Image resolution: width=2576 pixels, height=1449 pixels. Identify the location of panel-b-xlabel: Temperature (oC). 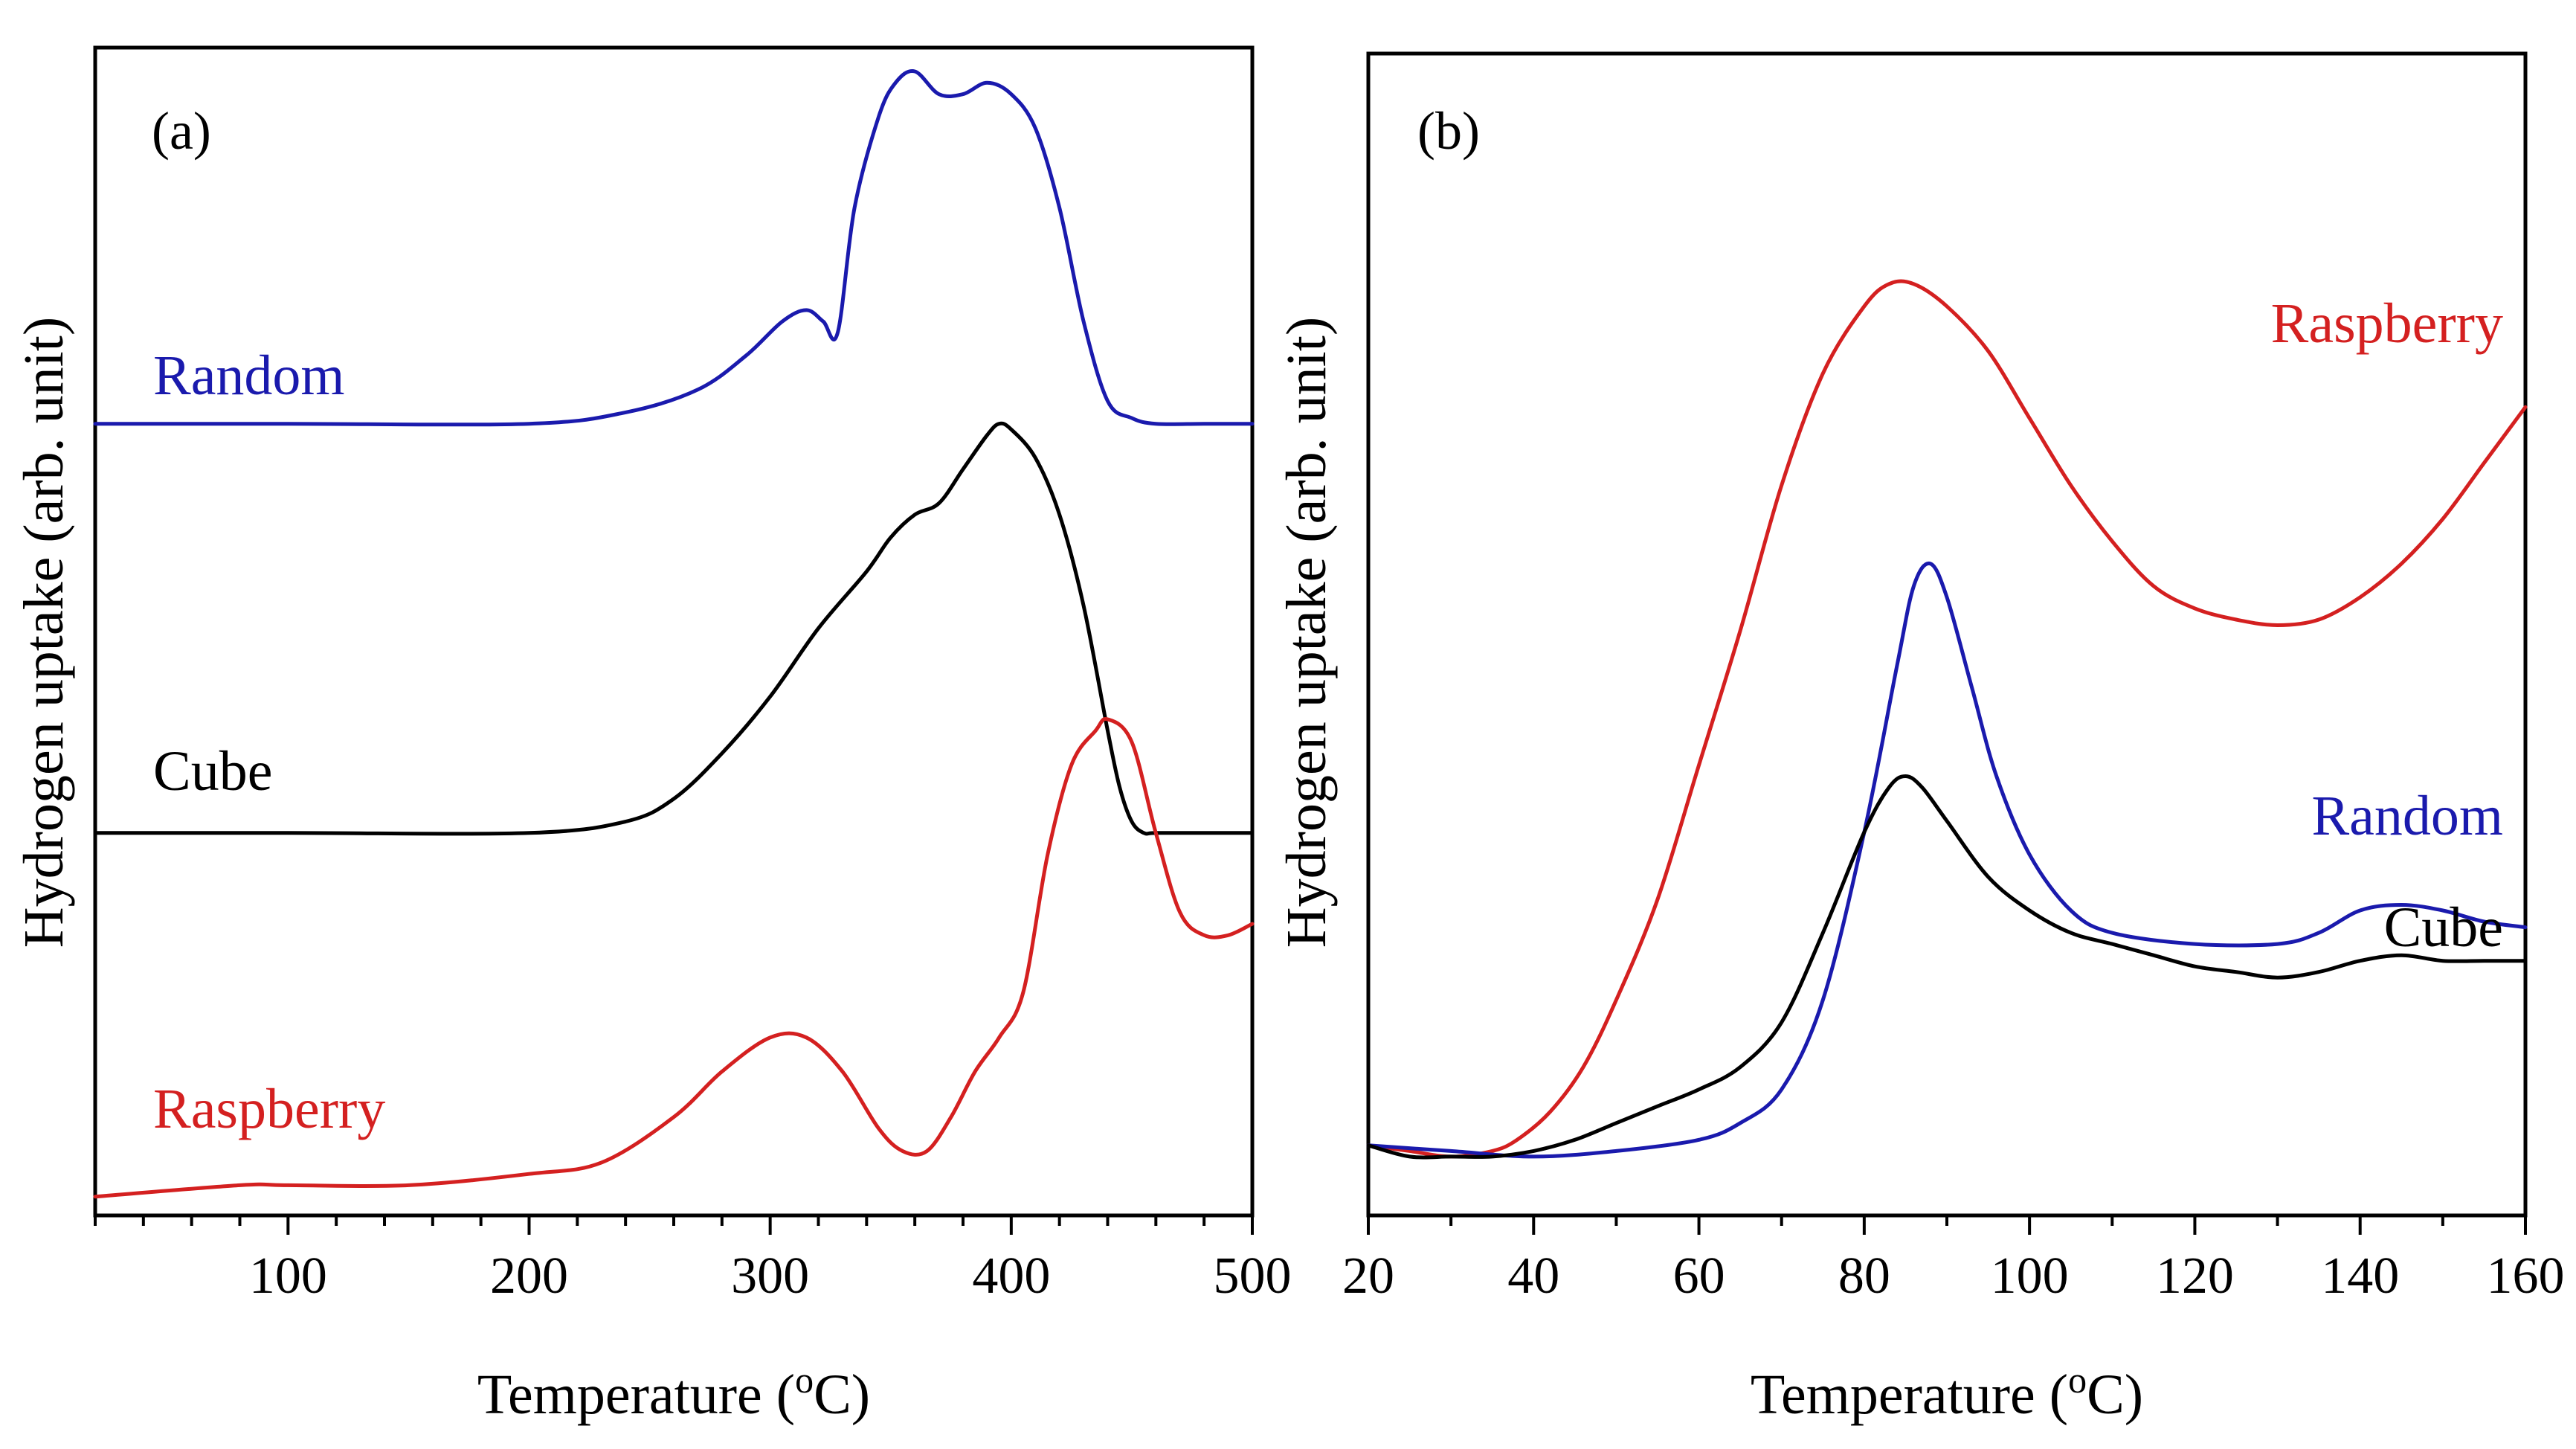
(1947, 1392).